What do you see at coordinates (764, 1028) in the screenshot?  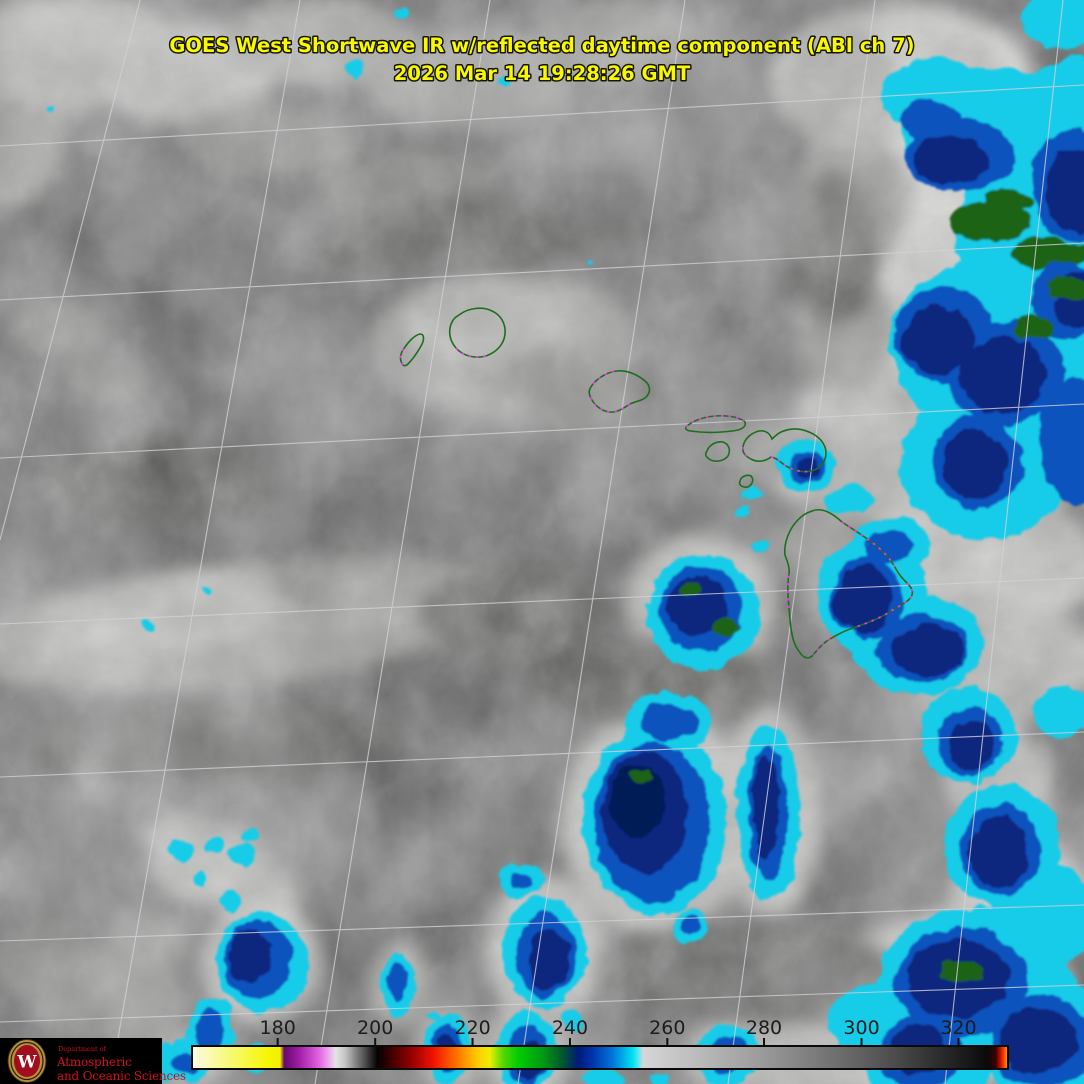 I see `colorbar-tick-label: 280` at bounding box center [764, 1028].